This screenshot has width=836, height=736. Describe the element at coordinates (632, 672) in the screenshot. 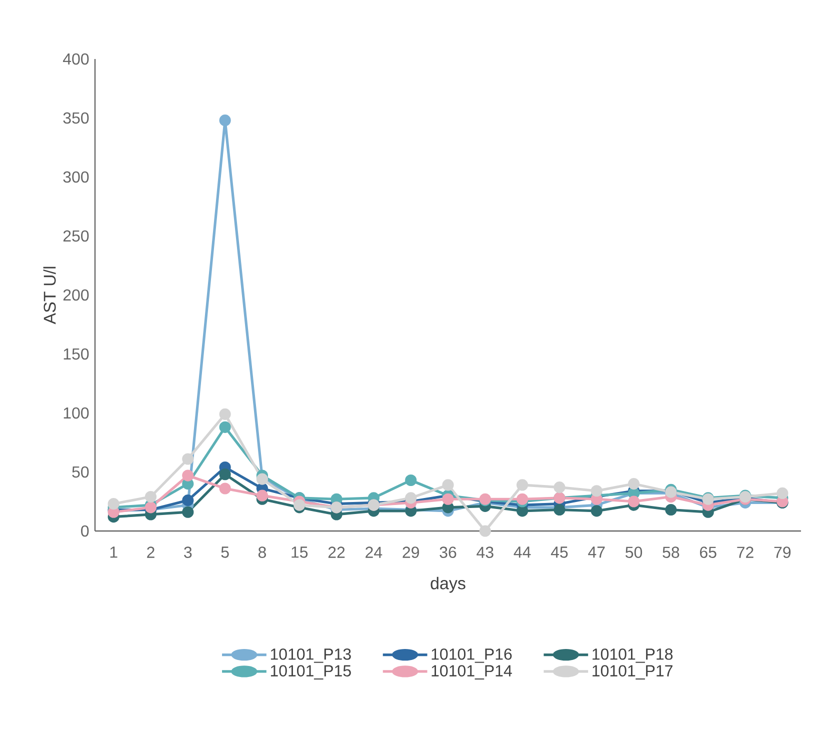

I see `legend-label: 10101_P17` at that location.